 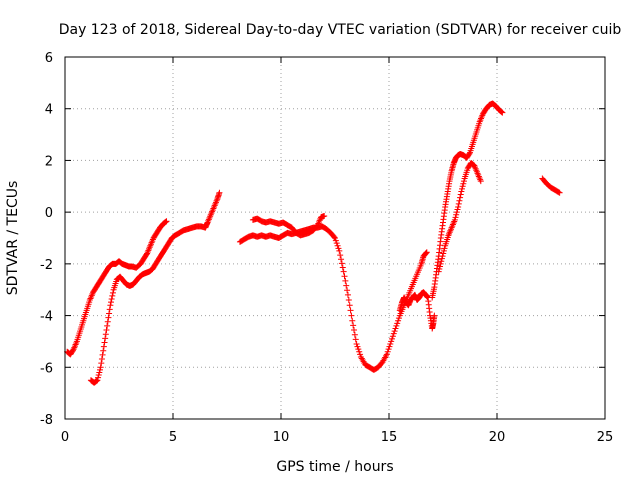 I want to click on x-axis-label: GPS time / hours, so click(x=334, y=467).